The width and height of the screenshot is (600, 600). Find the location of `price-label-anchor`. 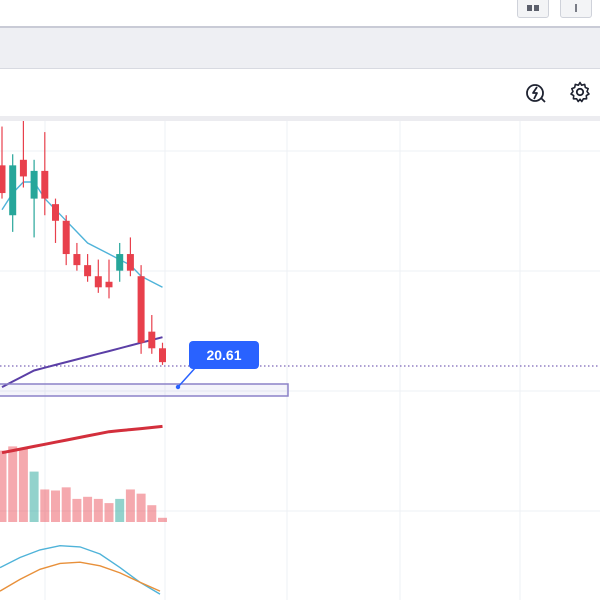

price-label-anchor is located at coordinates (178, 387).